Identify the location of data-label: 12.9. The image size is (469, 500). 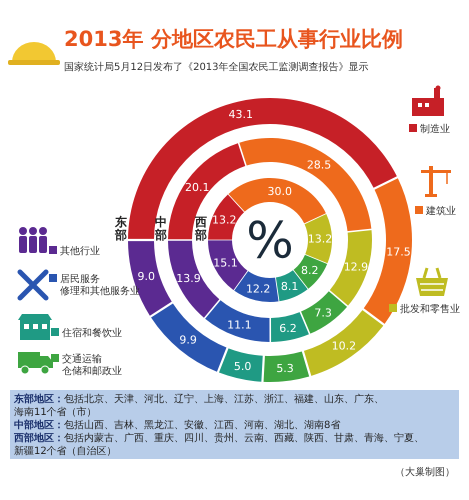
(356, 267).